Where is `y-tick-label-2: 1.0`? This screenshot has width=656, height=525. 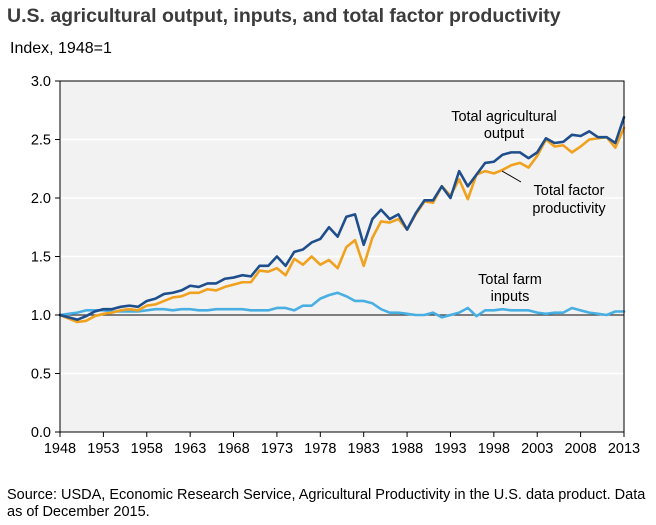 y-tick-label-2: 1.0 is located at coordinates (41, 316).